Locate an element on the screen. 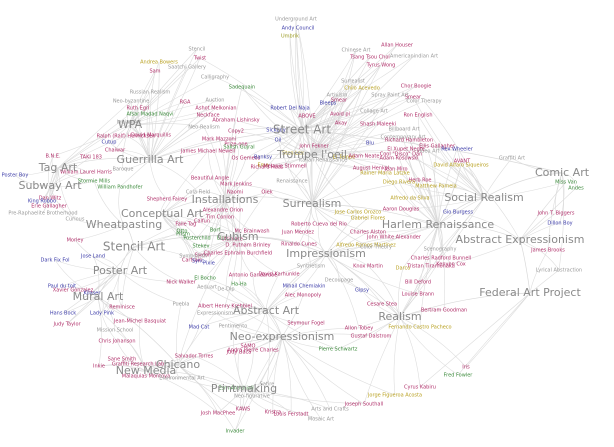  node-label: Josh MacPhee is located at coordinates (217, 414).